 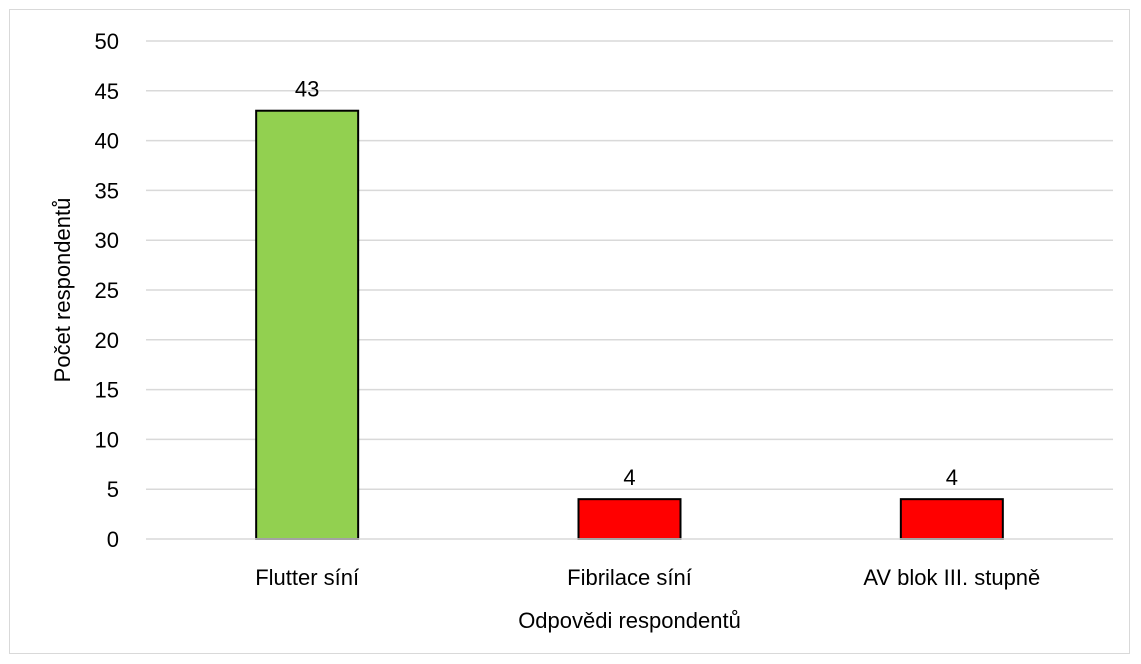 What do you see at coordinates (107, 340) in the screenshot?
I see `y-tick-label: 20` at bounding box center [107, 340].